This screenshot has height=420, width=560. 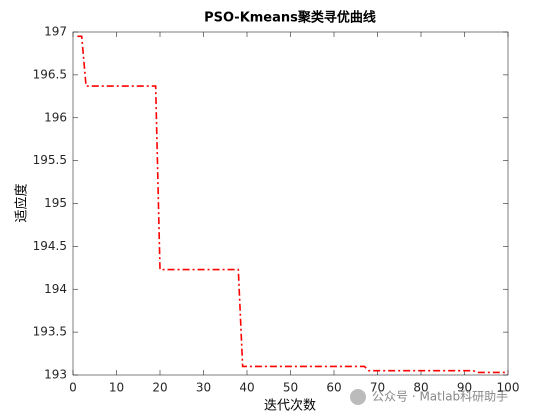 I want to click on y-axis-label: 适应度, so click(x=22, y=202).